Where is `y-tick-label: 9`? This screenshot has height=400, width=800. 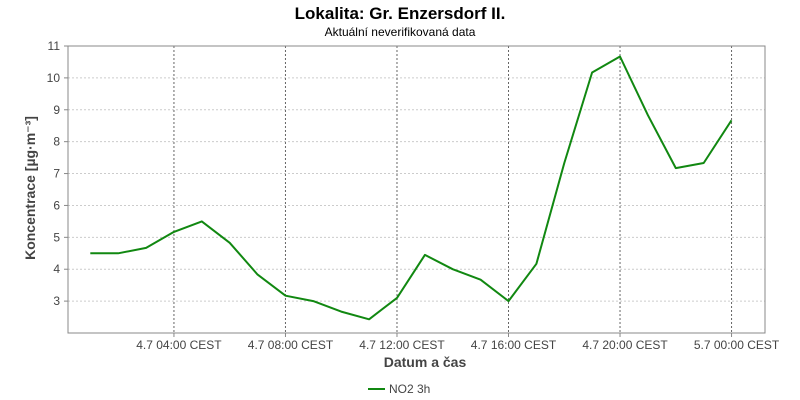
y-tick-label: 9 is located at coordinates (56, 110).